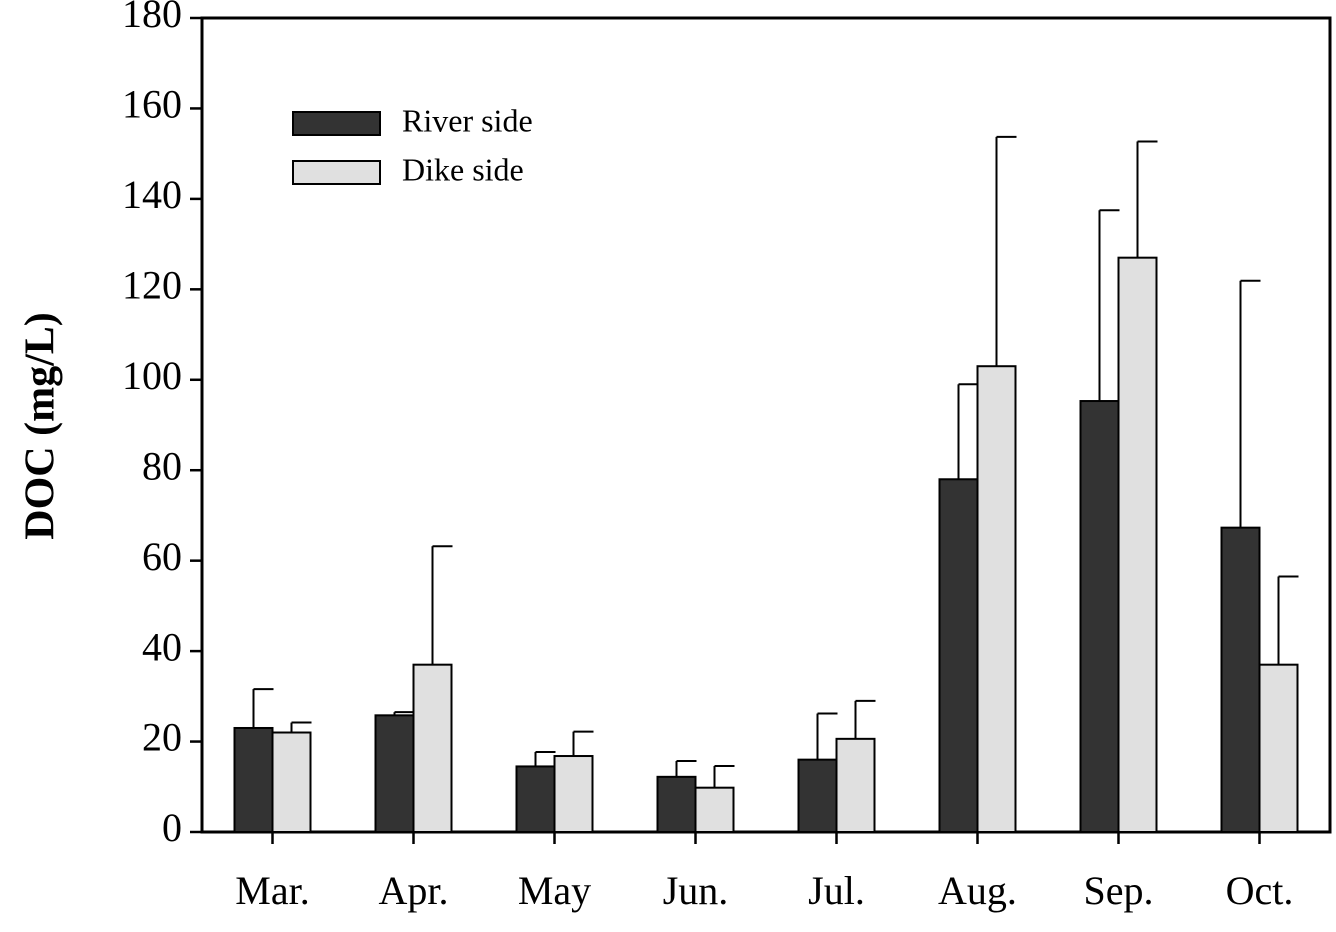 The image size is (1336, 932). Describe the element at coordinates (467, 120) in the screenshot. I see `legend-label: River side` at that location.